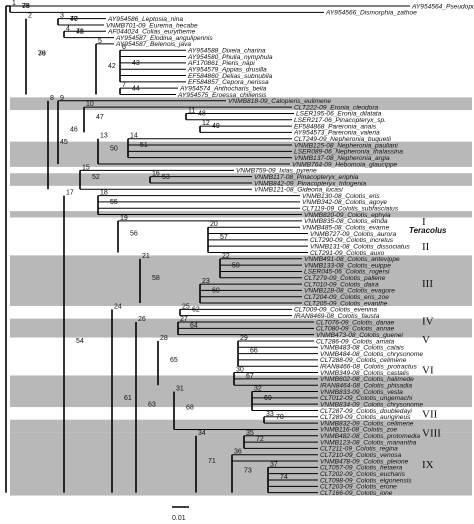  I want to click on taxon-label: VNMB133-08_Colotis_euippe, so click(347, 265).